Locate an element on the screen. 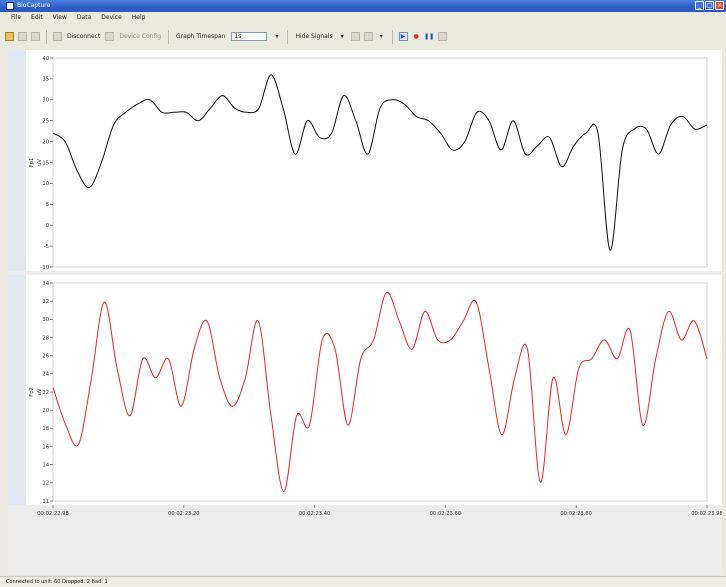 The image size is (726, 587). y-tick-label: 24 is located at coordinates (45, 375).